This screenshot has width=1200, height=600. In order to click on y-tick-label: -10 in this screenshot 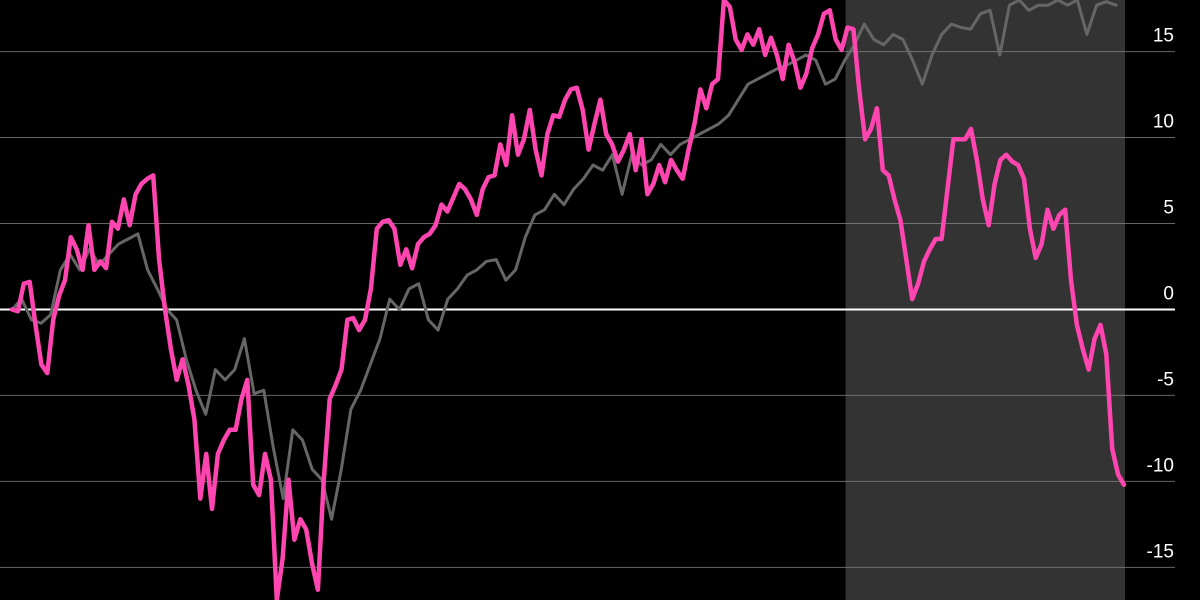, I will do `click(1160, 465)`.